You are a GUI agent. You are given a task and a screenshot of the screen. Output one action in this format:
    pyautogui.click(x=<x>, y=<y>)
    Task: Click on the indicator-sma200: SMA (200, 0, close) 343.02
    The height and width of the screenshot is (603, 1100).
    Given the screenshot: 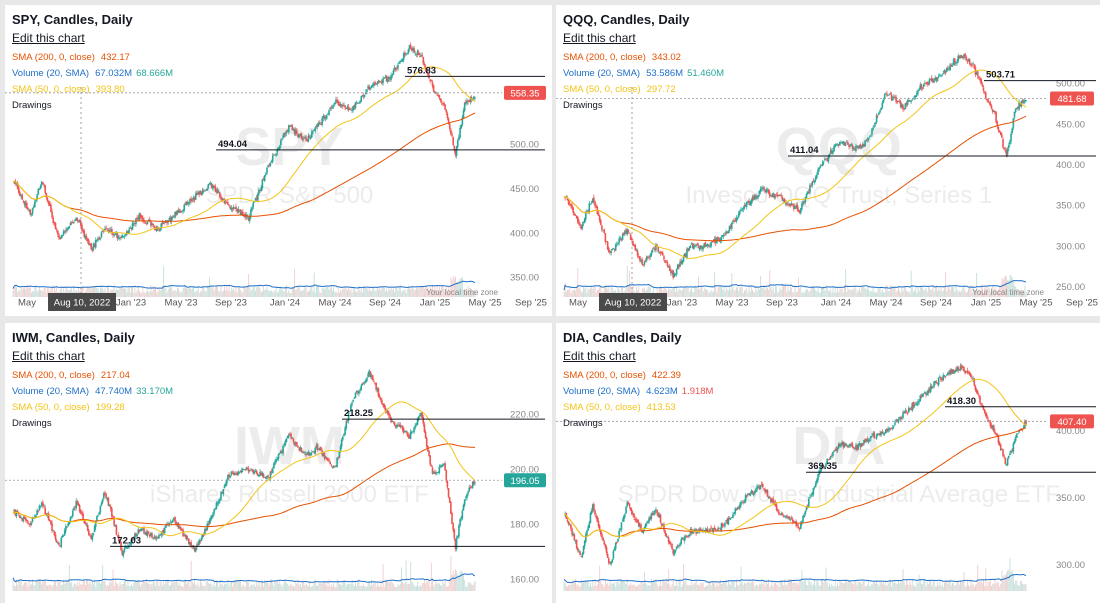 What is the action you would take?
    pyautogui.click(x=643, y=58)
    